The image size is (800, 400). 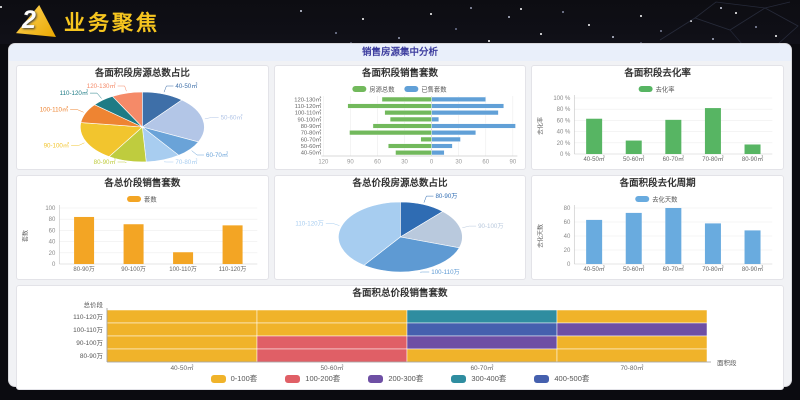 I want to click on chart-text: 100, so click(x=50, y=209).